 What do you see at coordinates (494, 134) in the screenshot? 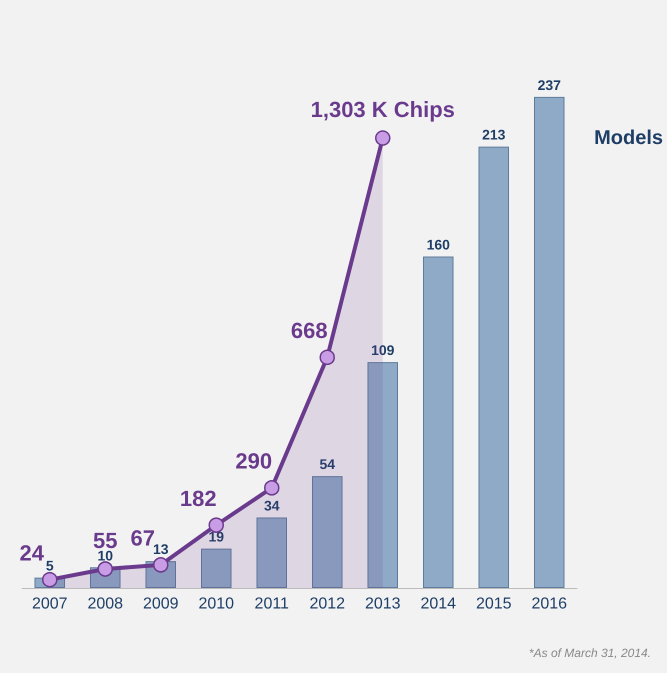
I see `data-label: 213` at bounding box center [494, 134].